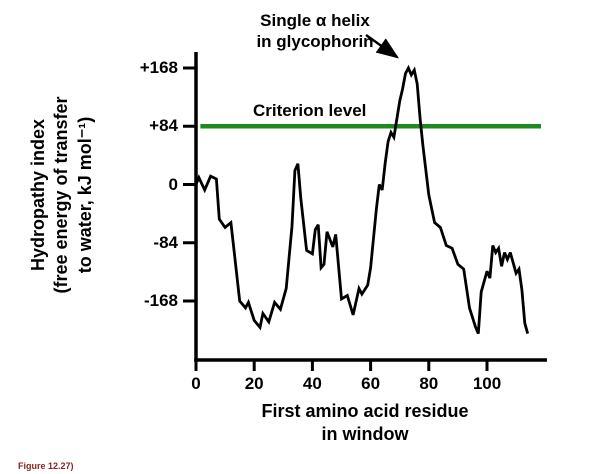 The height and width of the screenshot is (474, 610). I want to click on y-tick-label: -168, so click(160, 300).